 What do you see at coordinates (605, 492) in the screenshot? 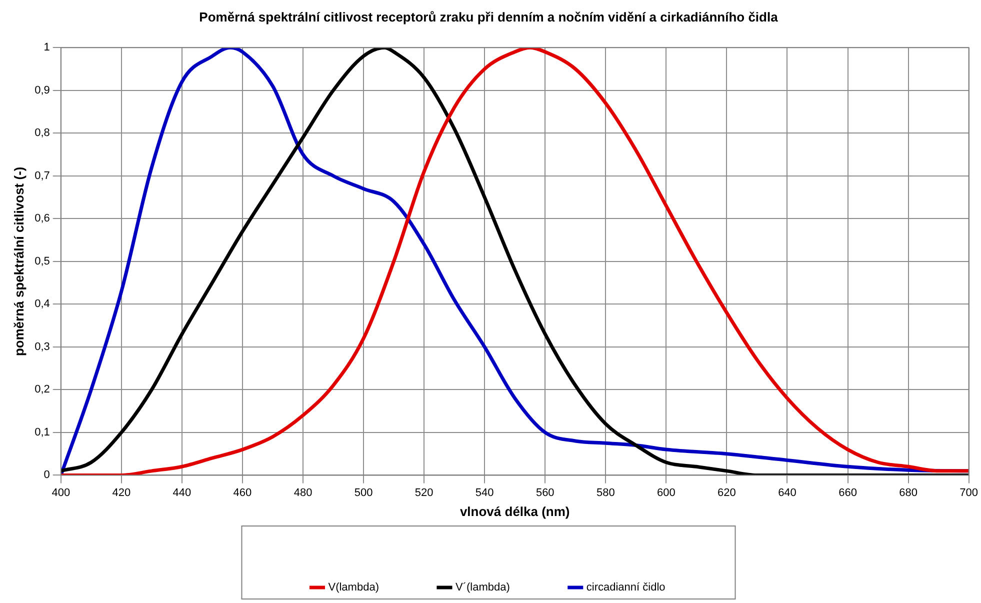
I see `x-tick-label: 580` at bounding box center [605, 492].